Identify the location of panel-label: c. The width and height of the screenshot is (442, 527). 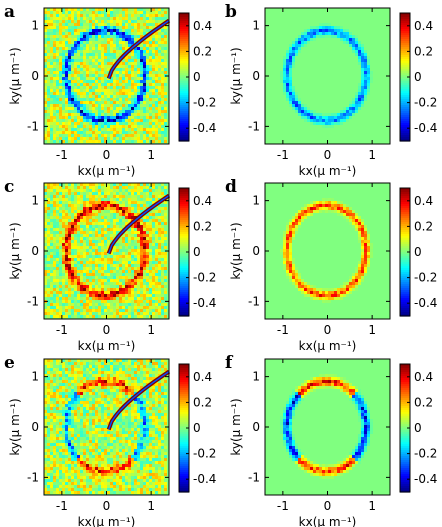
(9, 187).